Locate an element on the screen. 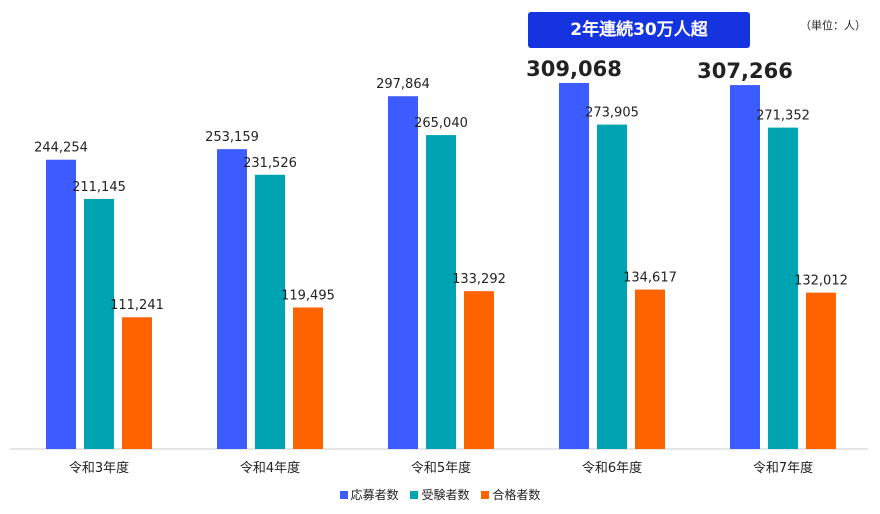  unit-label: （単位：人） is located at coordinates (833, 25).